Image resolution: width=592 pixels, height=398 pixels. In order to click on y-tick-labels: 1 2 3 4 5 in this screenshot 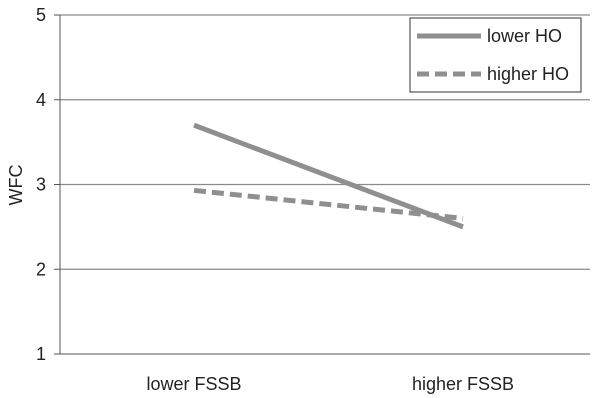, I will do `click(41, 184)`.